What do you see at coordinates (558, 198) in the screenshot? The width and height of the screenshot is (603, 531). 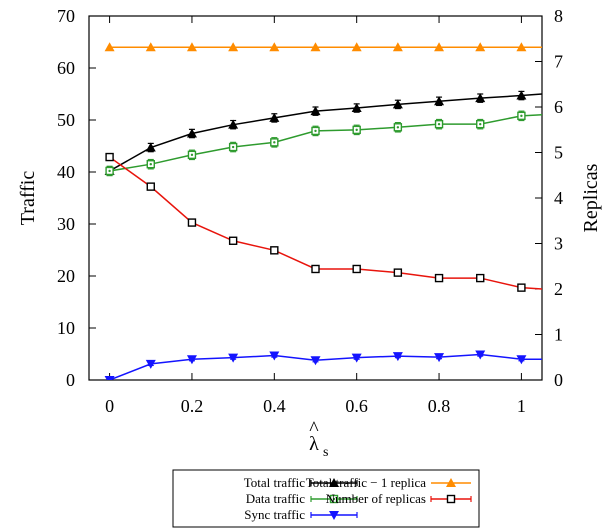 I see `y2-tick-label: 4` at bounding box center [558, 198].